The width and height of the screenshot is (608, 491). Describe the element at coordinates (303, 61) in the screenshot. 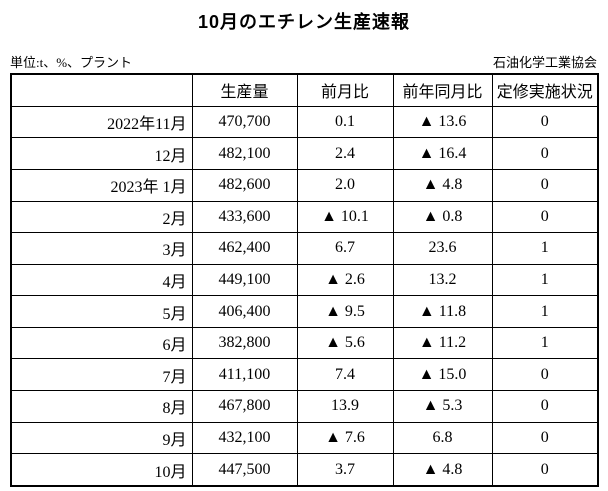

I see `meta-row: 単位:t、%、プラント 石油化学工業協会` at that location.